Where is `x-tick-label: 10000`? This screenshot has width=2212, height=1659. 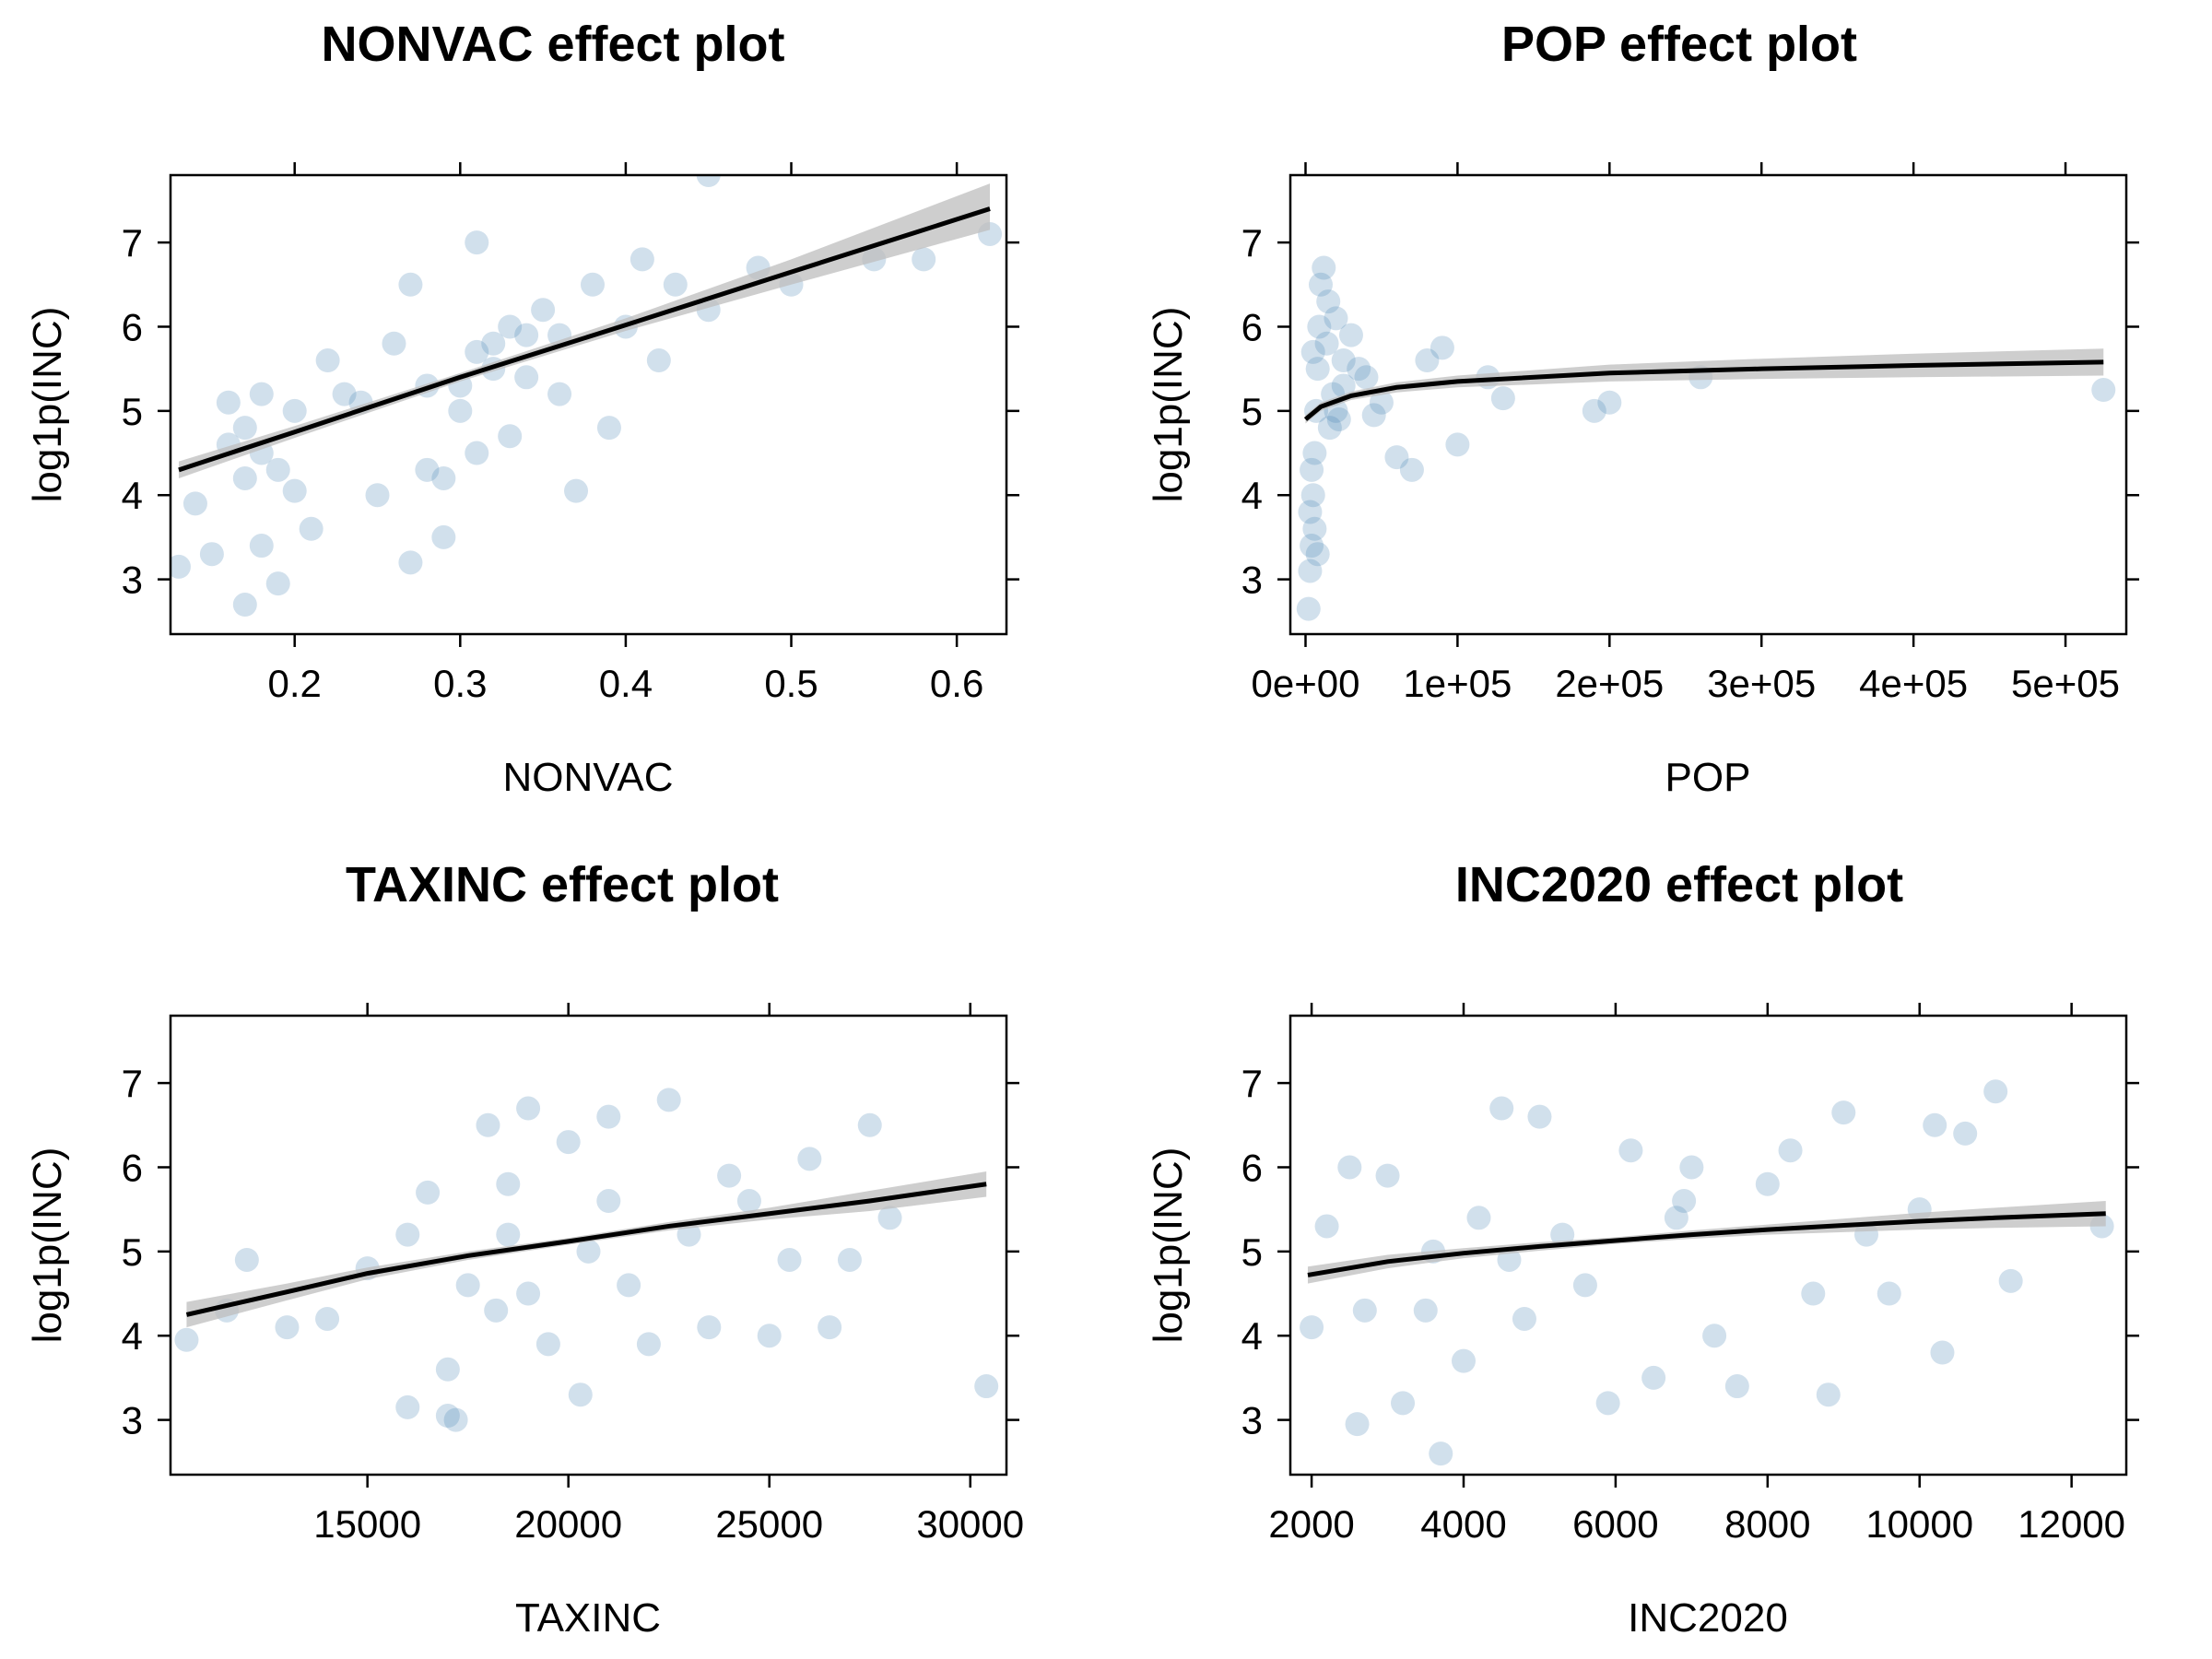
x-tick-label: 10000 is located at coordinates (1919, 1524).